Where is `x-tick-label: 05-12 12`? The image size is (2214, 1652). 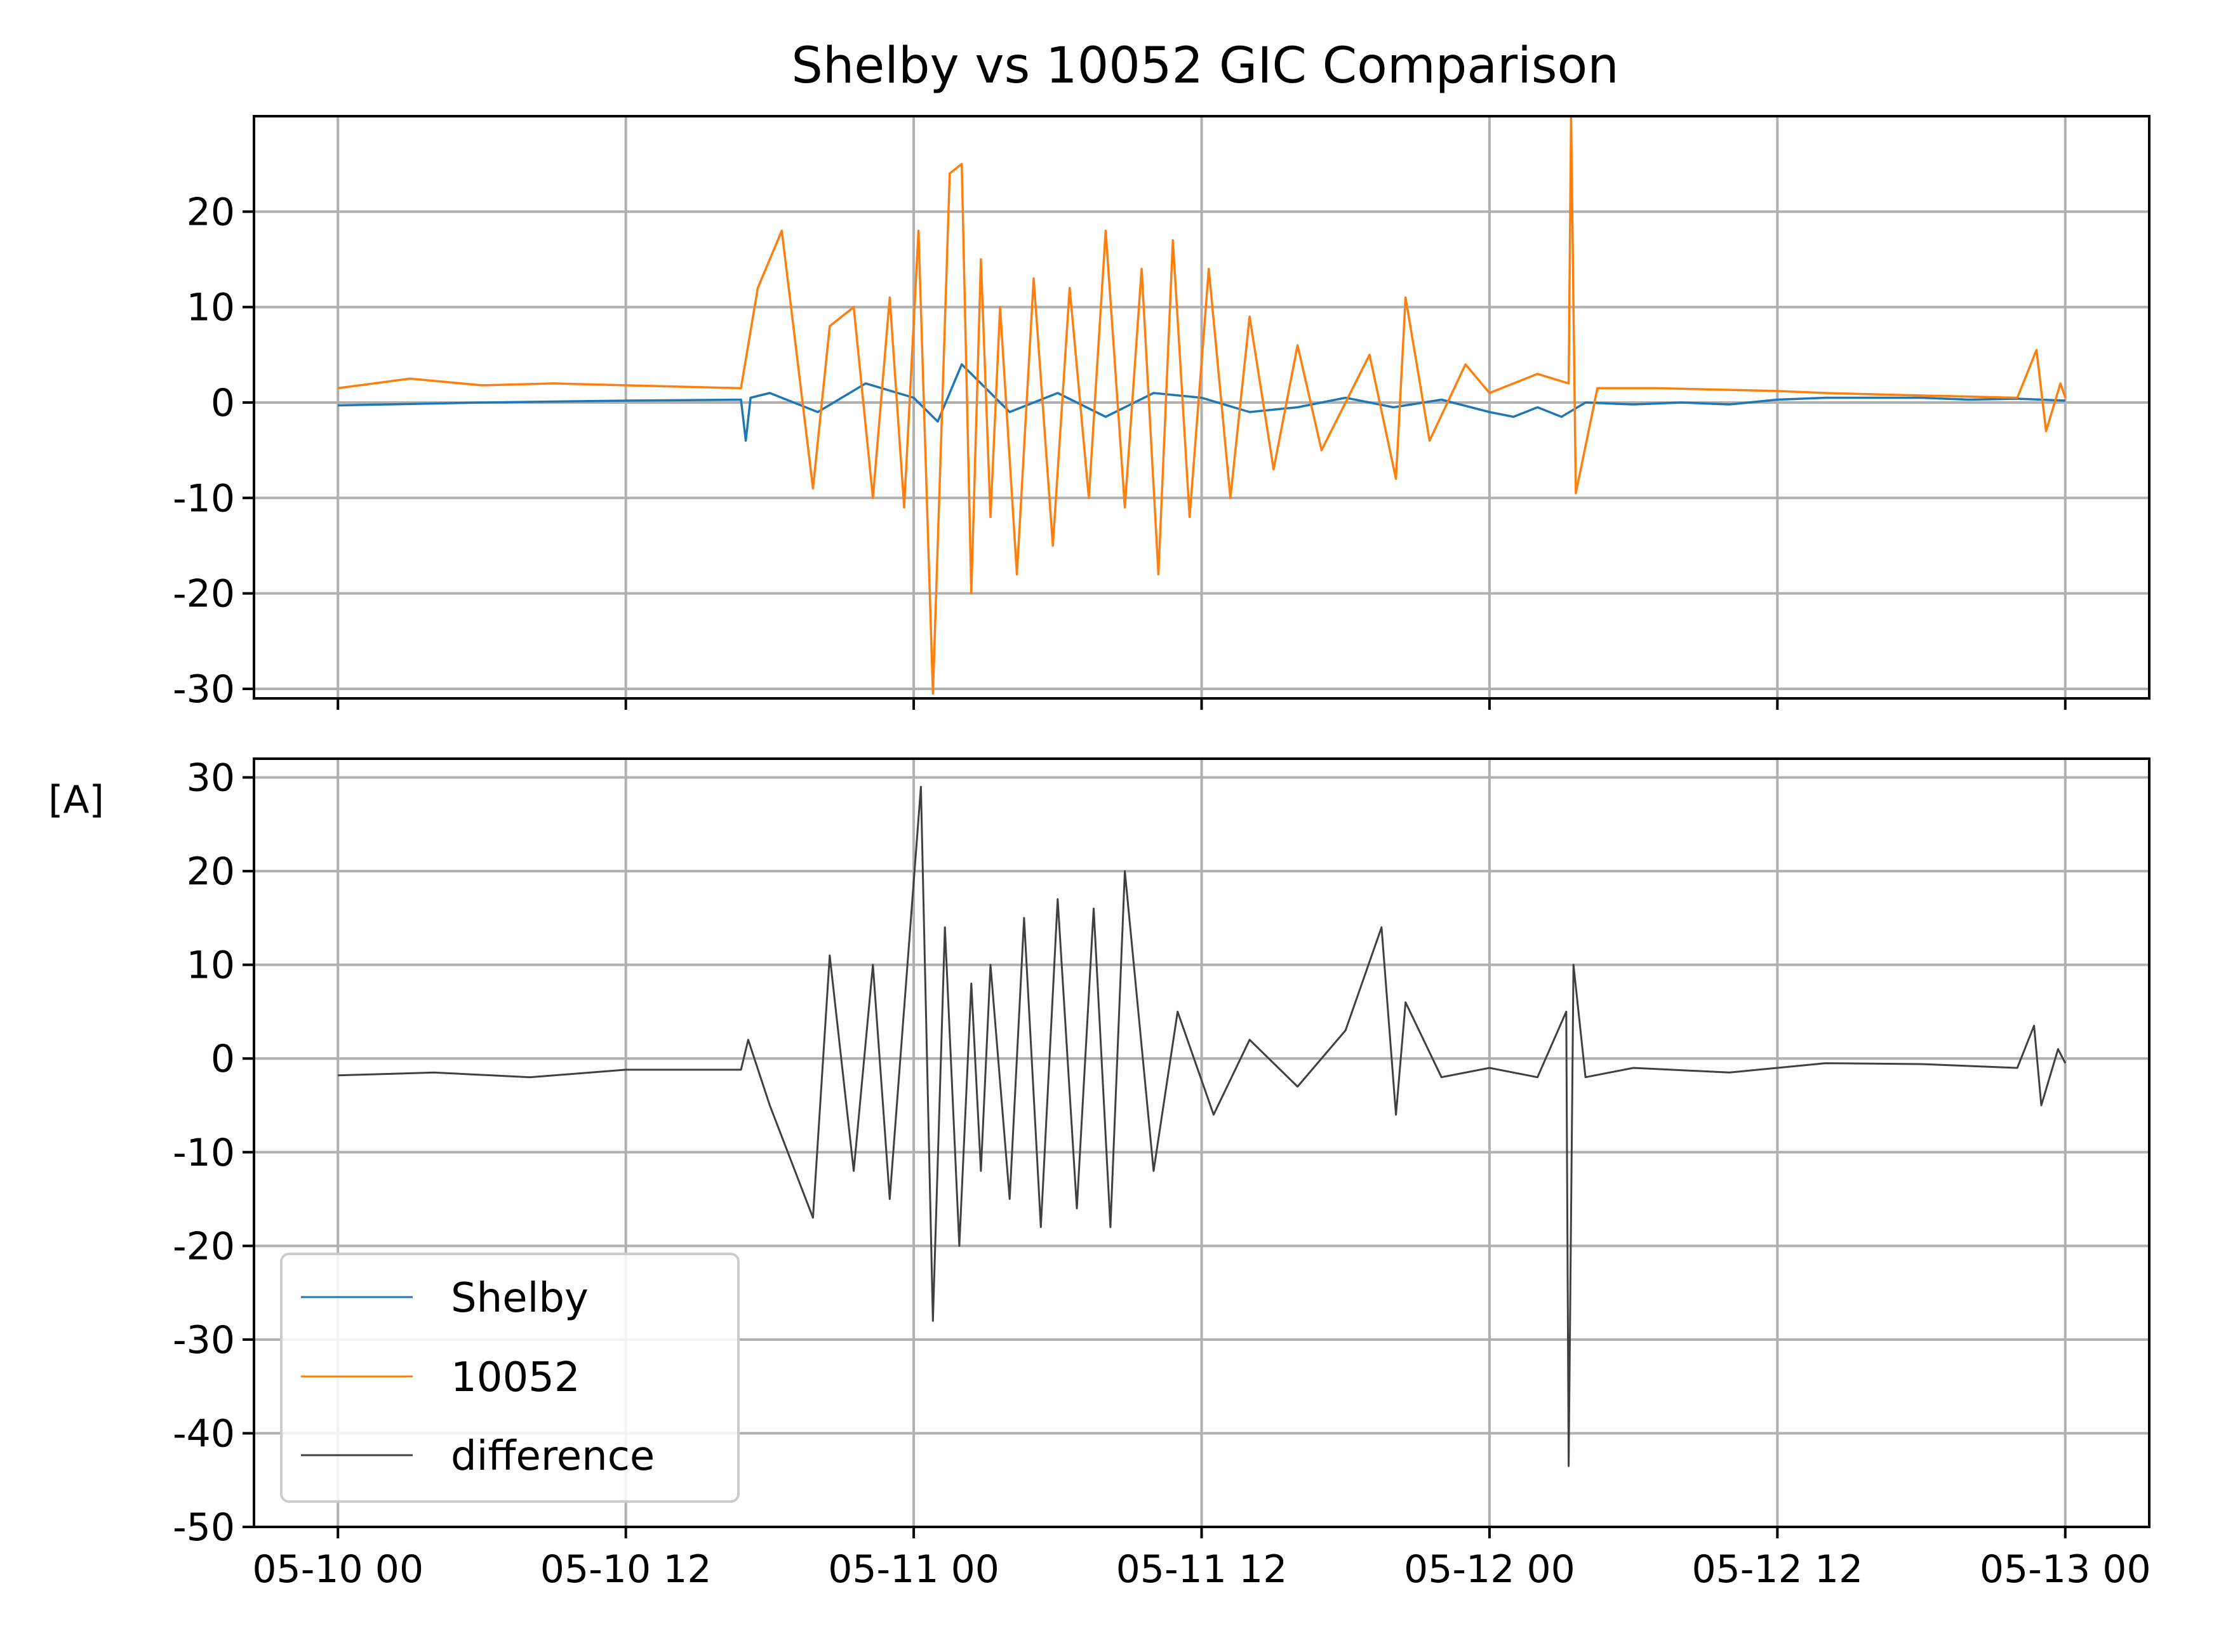 x-tick-label: 05-12 12 is located at coordinates (1777, 1569).